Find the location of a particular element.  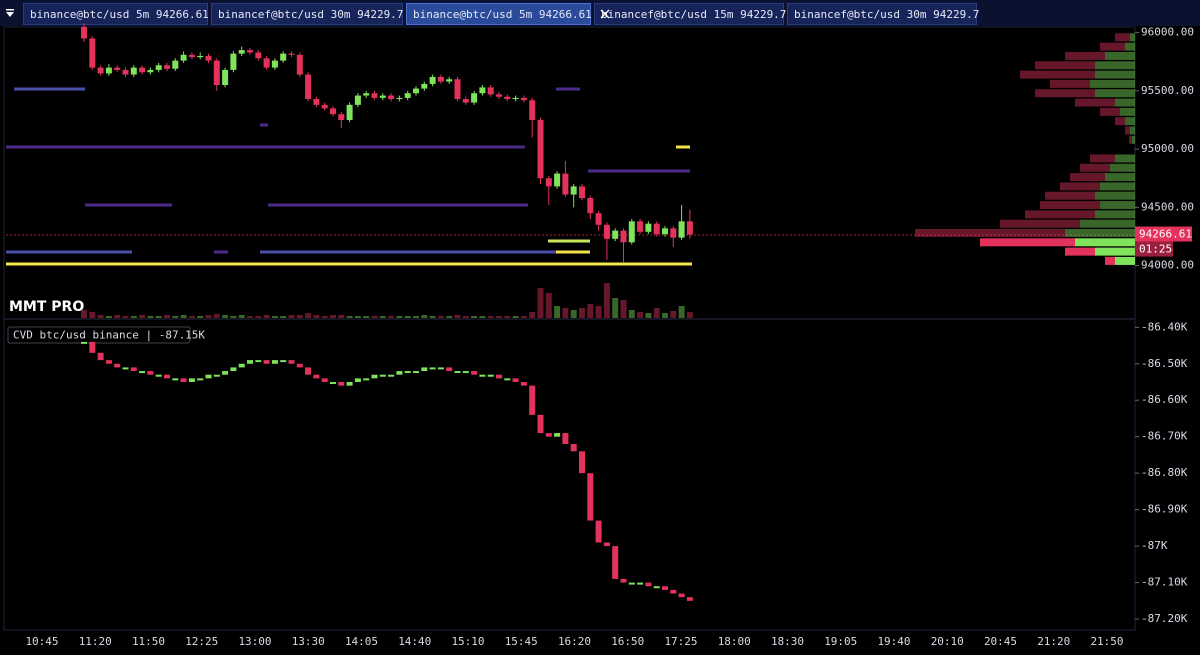

close-icon is located at coordinates (605, 14).